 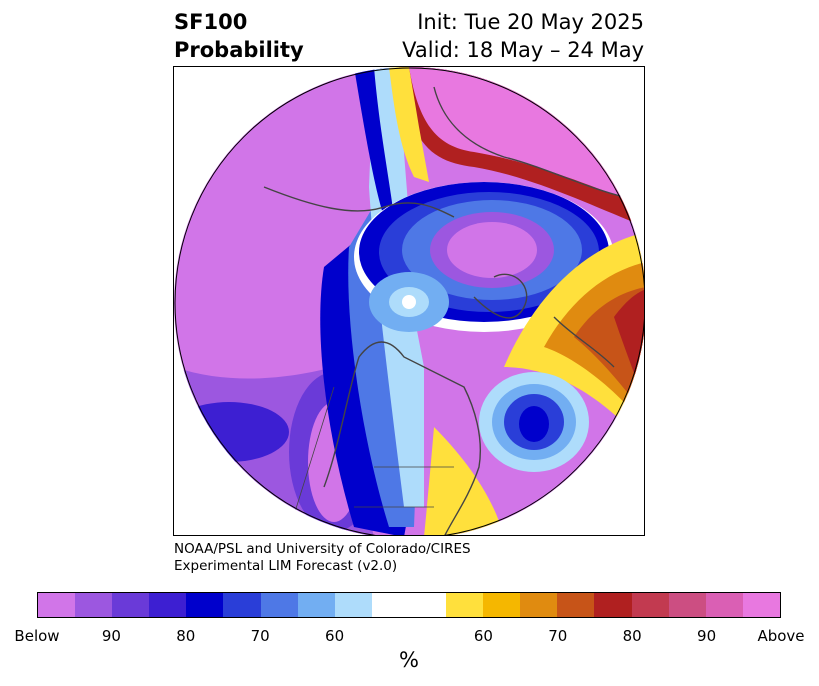 I want to click on credit-line-2: Experimental LIM Forecast (v2.0), so click(x=286, y=566).